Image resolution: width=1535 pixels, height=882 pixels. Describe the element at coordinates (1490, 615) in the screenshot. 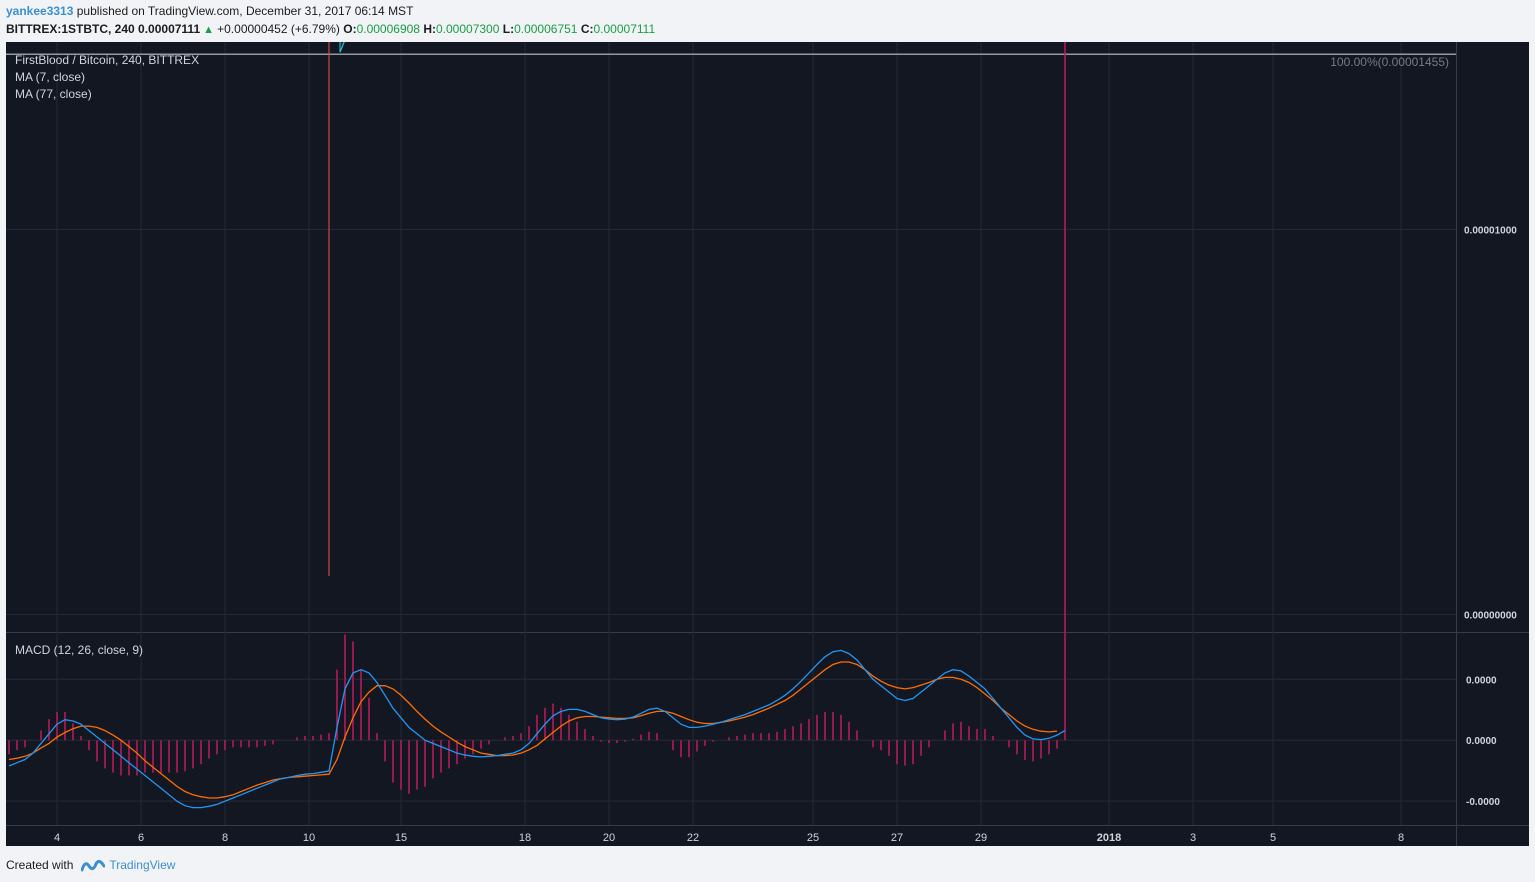

I see `y-tick-label: 0.00000000` at that location.